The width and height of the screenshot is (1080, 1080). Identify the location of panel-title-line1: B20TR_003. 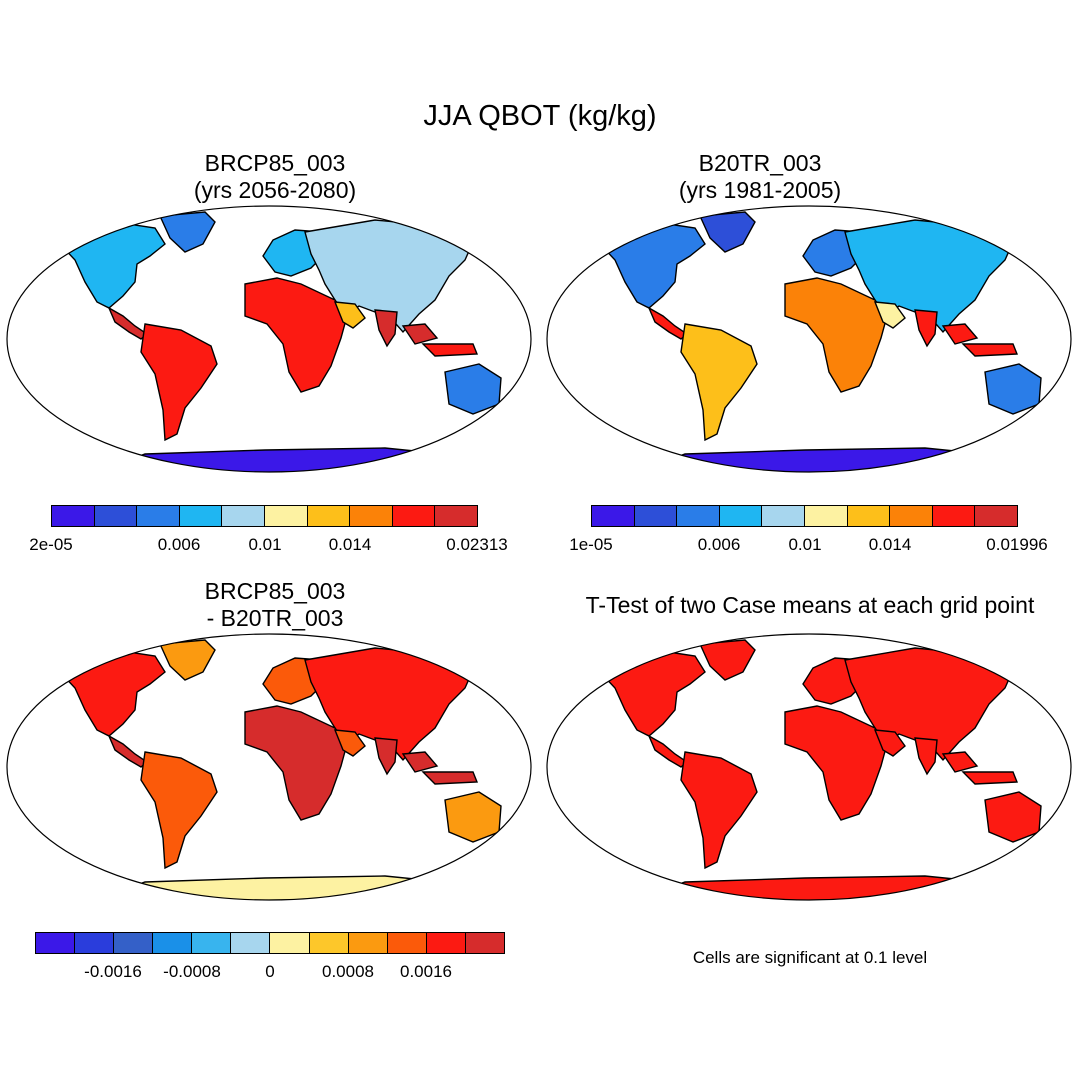
(760, 163).